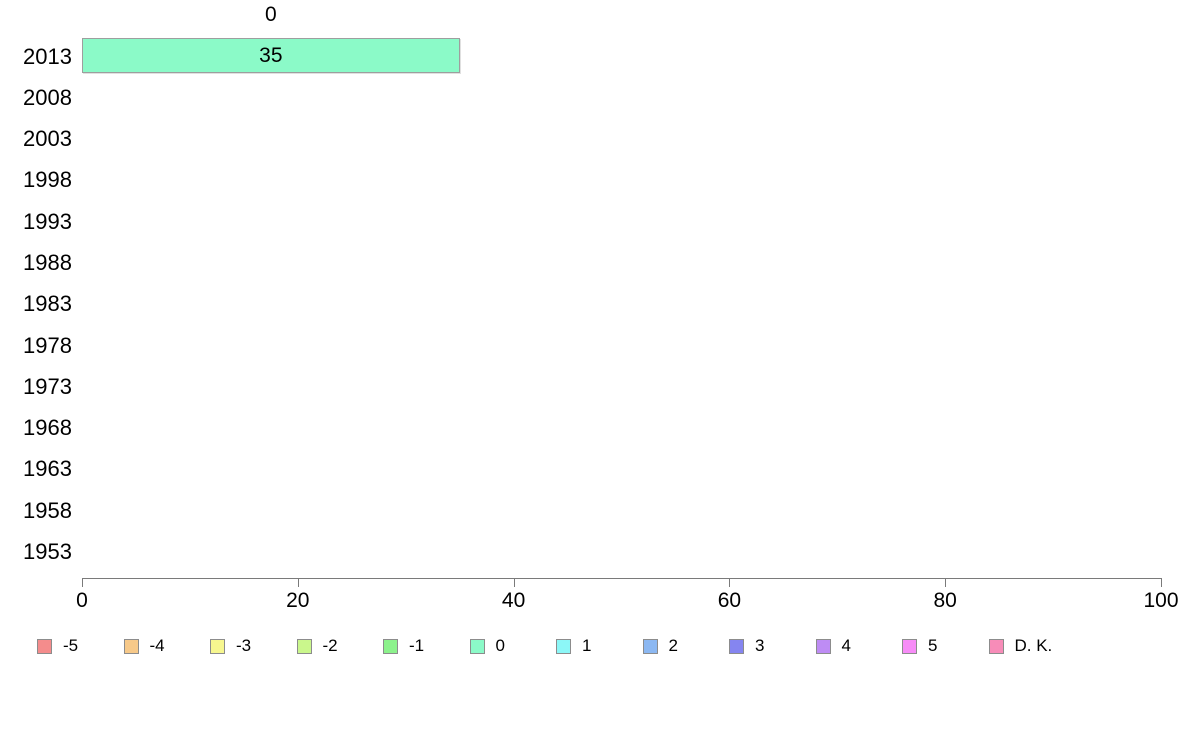 The width and height of the screenshot is (1188, 736). I want to click on legend-label: 2, so click(673, 645).